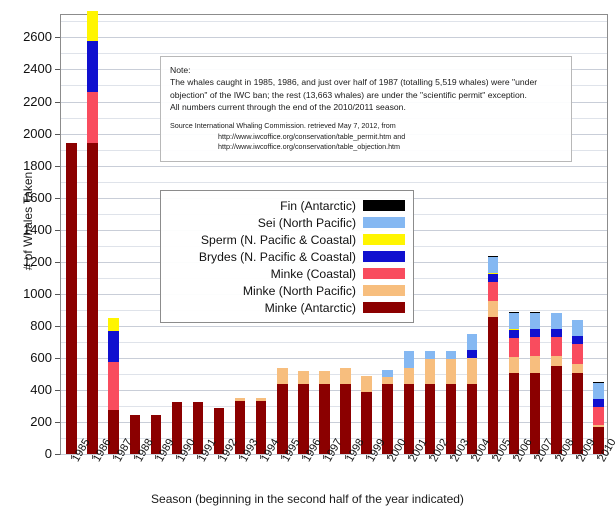 The height and width of the screenshot is (512, 615). I want to click on bar-1997, so click(324, 412).